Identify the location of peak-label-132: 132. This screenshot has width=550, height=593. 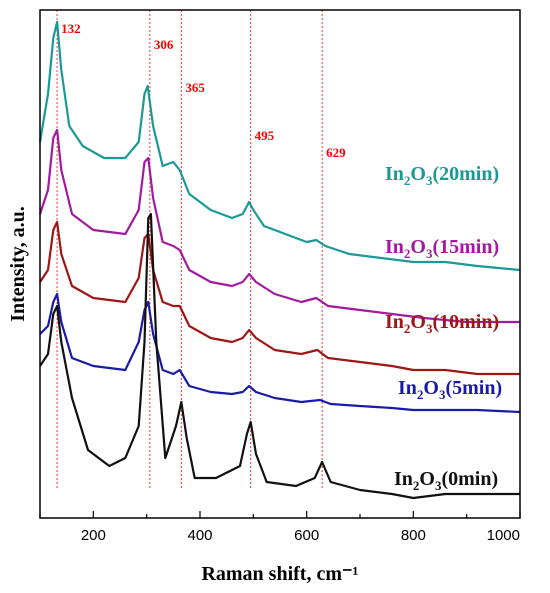
(71, 28).